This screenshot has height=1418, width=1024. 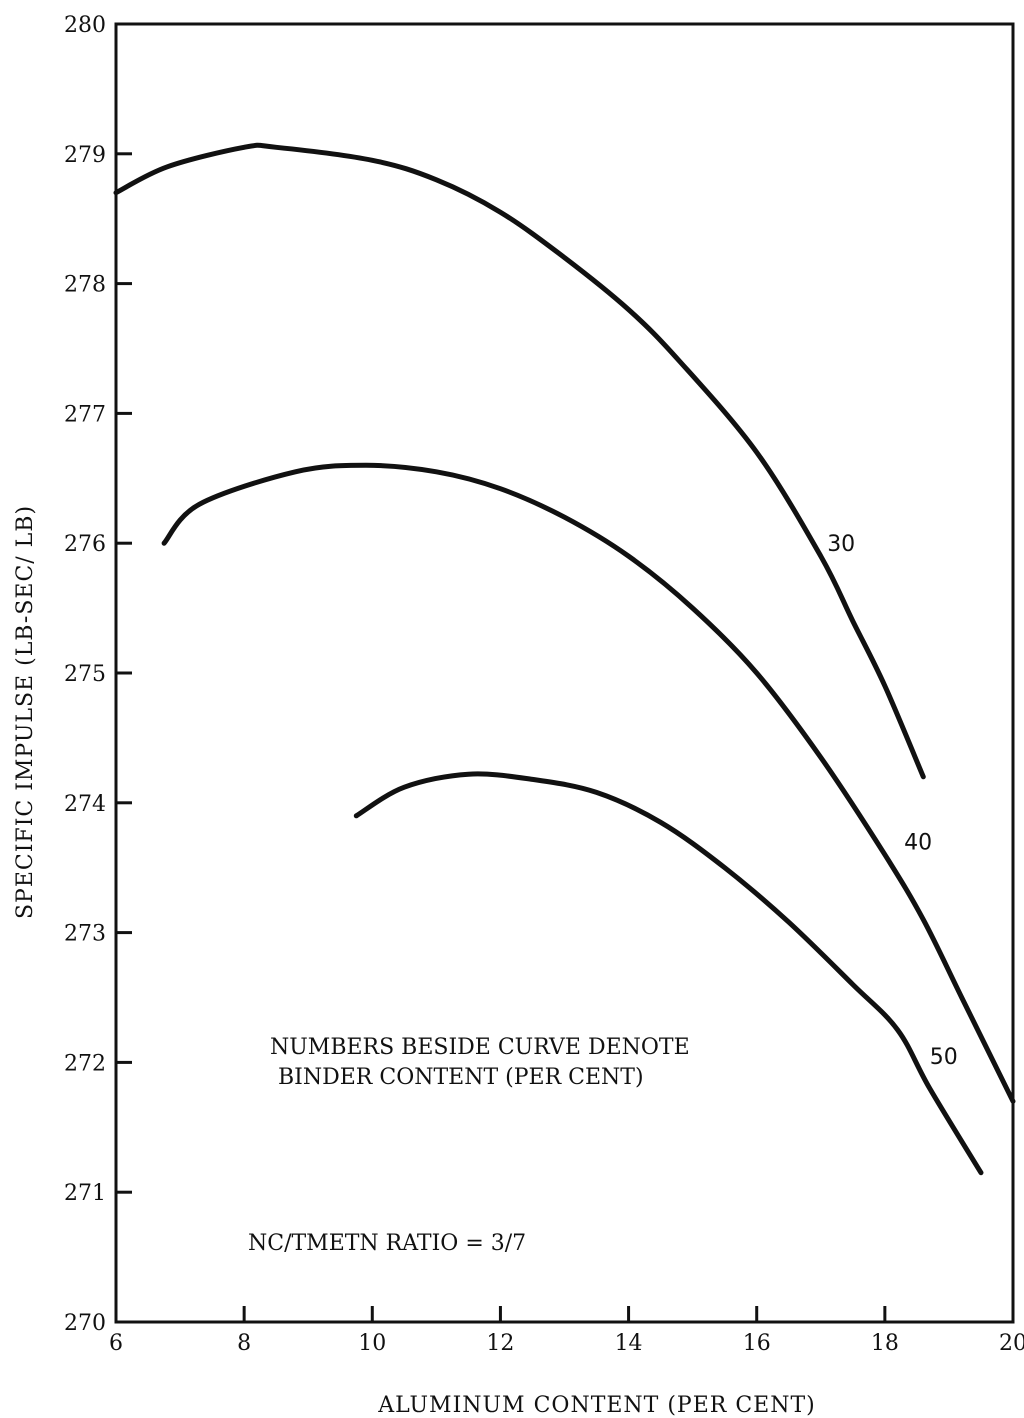 What do you see at coordinates (461, 1077) in the screenshot?
I see `annotation-note-line2: BINDER CONTENT (PER CENT)` at bounding box center [461, 1077].